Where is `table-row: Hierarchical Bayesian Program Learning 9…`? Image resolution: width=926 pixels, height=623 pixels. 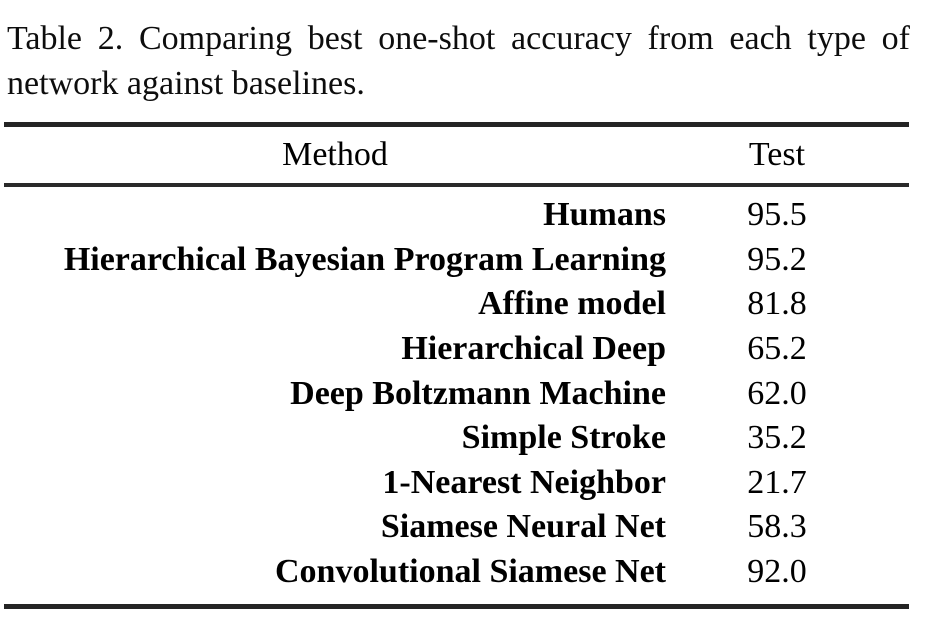 table-row: Hierarchical Bayesian Program Learning 9… is located at coordinates (456, 260).